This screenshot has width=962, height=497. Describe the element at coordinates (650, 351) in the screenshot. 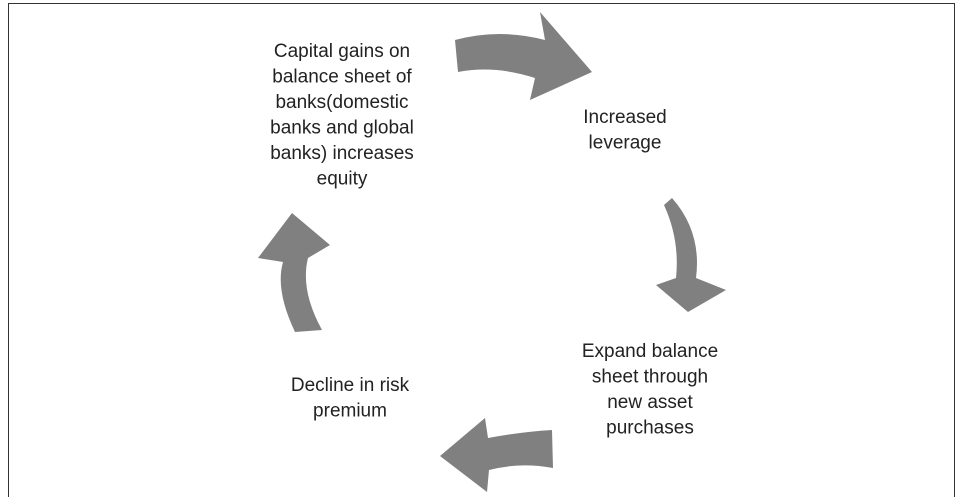

I see `node-label: Expand balance` at that location.